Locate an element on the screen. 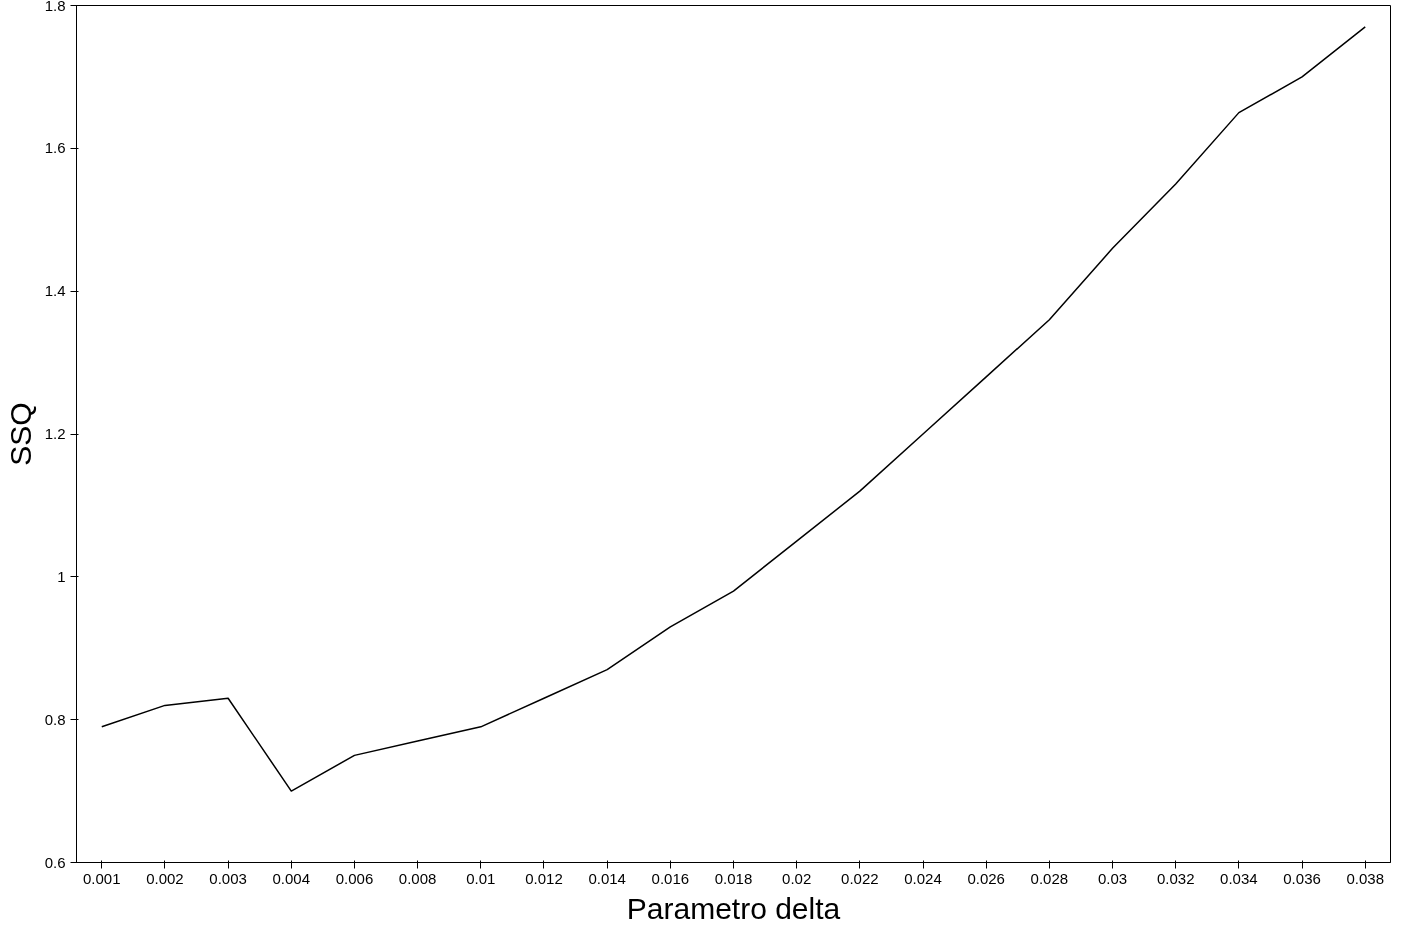 This screenshot has height=937, width=1405. x-tick-label: 0.028 is located at coordinates (1049, 878).